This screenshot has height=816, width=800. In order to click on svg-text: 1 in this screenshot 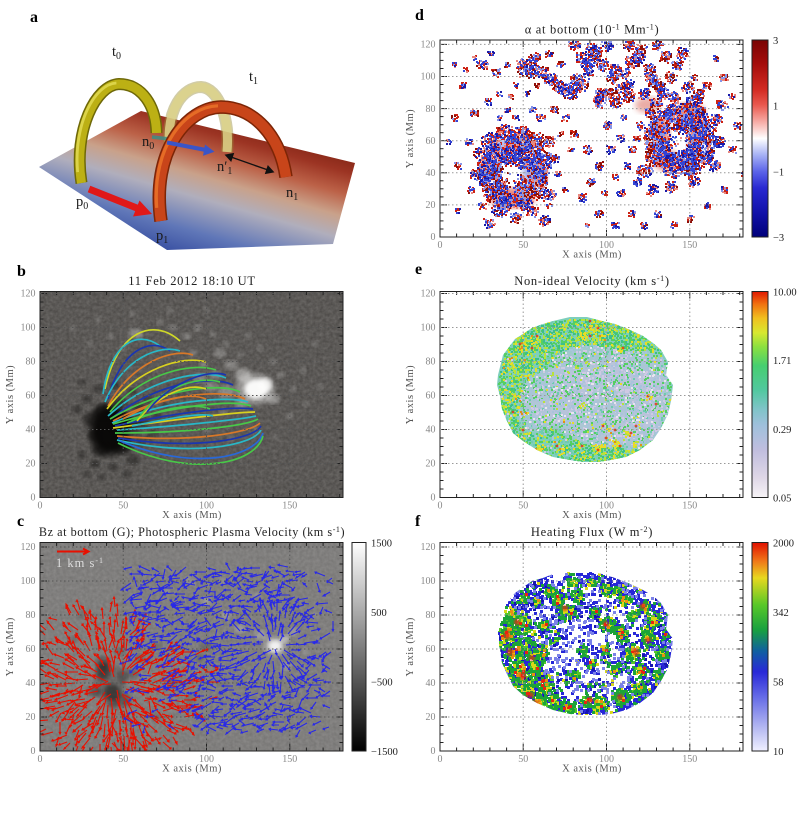, I will do `click(775, 107)`.